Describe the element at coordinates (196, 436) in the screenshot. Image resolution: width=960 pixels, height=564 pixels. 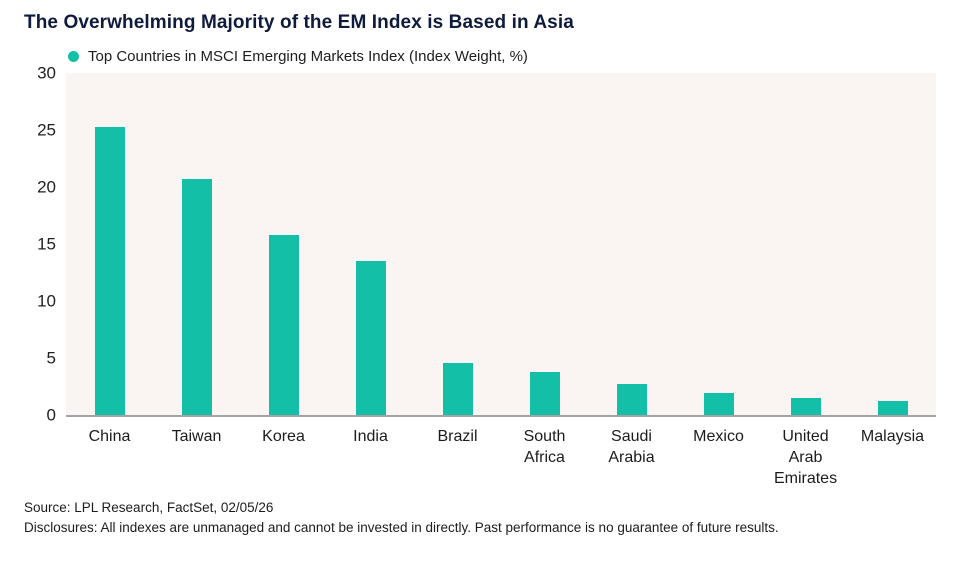
I see `x-label-taiwan: Taiwan` at that location.